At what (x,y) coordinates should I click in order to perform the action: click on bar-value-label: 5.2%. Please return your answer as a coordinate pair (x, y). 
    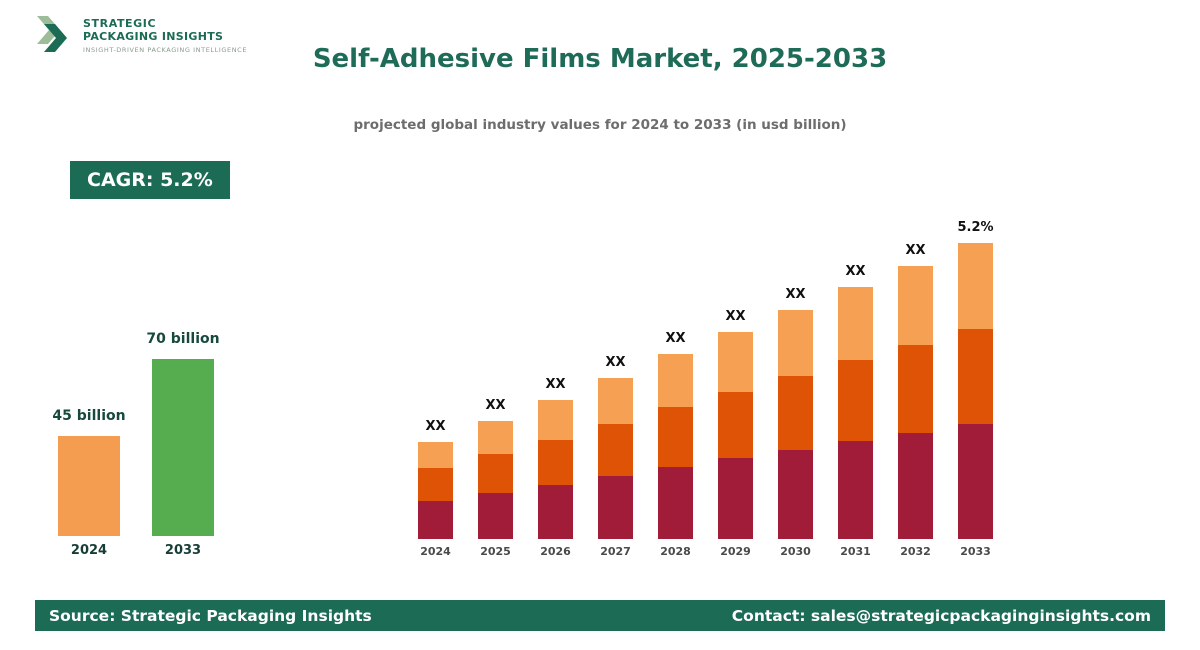
    Looking at the image, I should click on (975, 227).